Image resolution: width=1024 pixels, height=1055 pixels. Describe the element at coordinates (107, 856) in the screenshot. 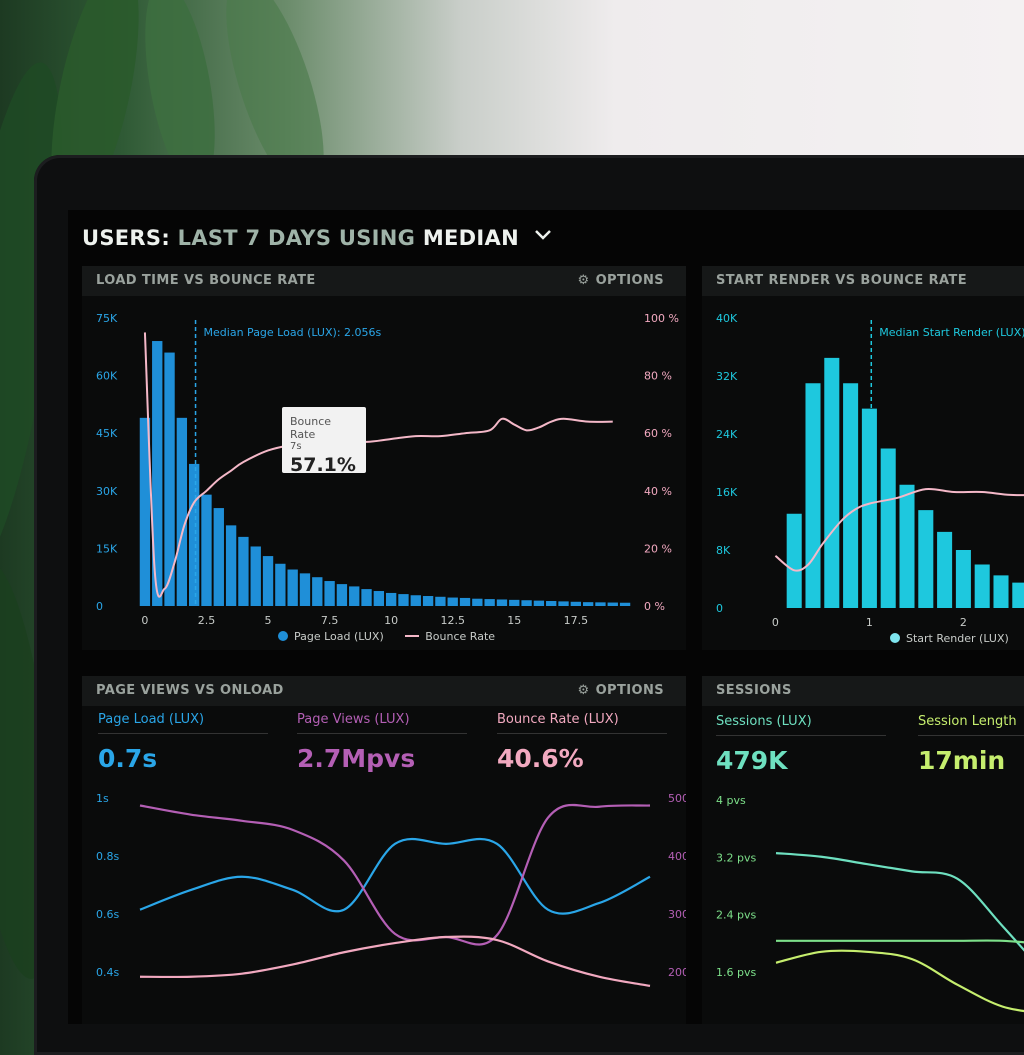

I see `y-tick-label: 0.8s` at that location.